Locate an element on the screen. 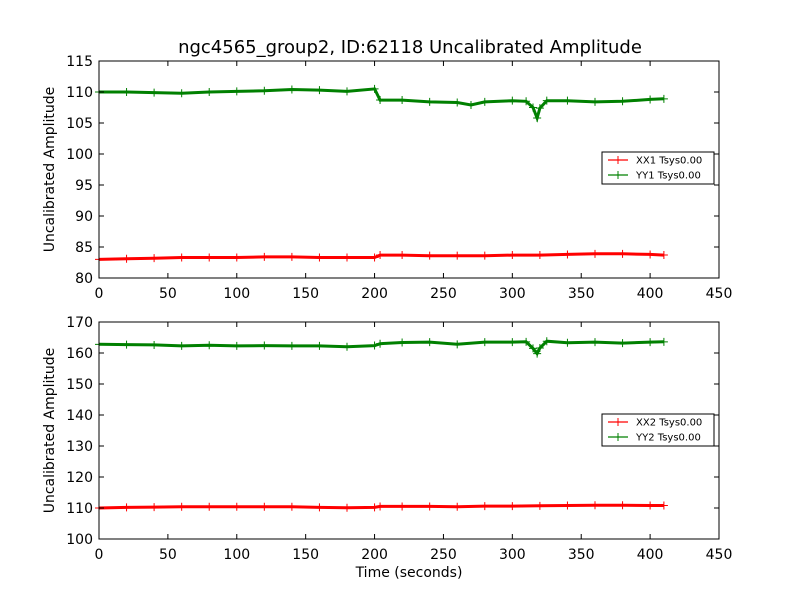 This screenshot has height=604, width=800. legend: XX2 Tsys0.00 YY2 Tsys0.00 is located at coordinates (658, 430).